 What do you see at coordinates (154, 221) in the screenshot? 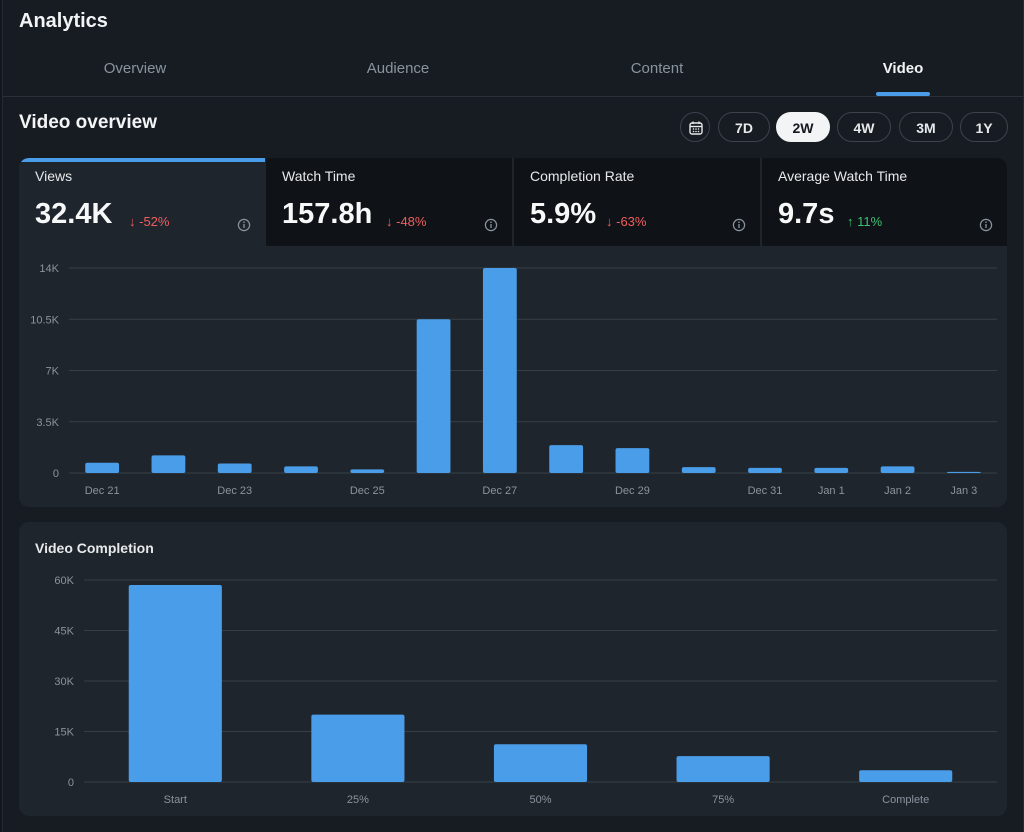
I see `metric-delta-value: -52%` at bounding box center [154, 221].